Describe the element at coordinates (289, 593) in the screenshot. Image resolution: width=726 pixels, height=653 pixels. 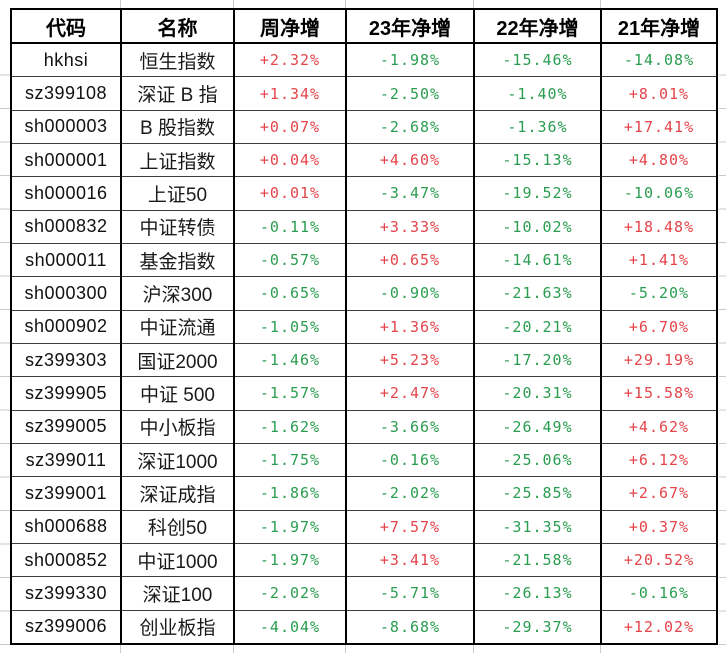
I see `cell-week-change: -2.02%` at that location.